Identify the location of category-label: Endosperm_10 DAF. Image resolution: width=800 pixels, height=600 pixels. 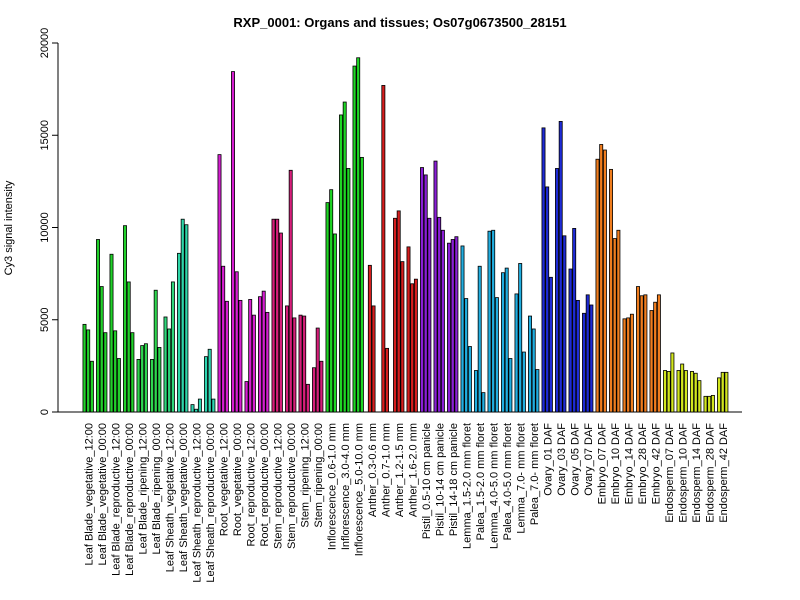
(684, 473).